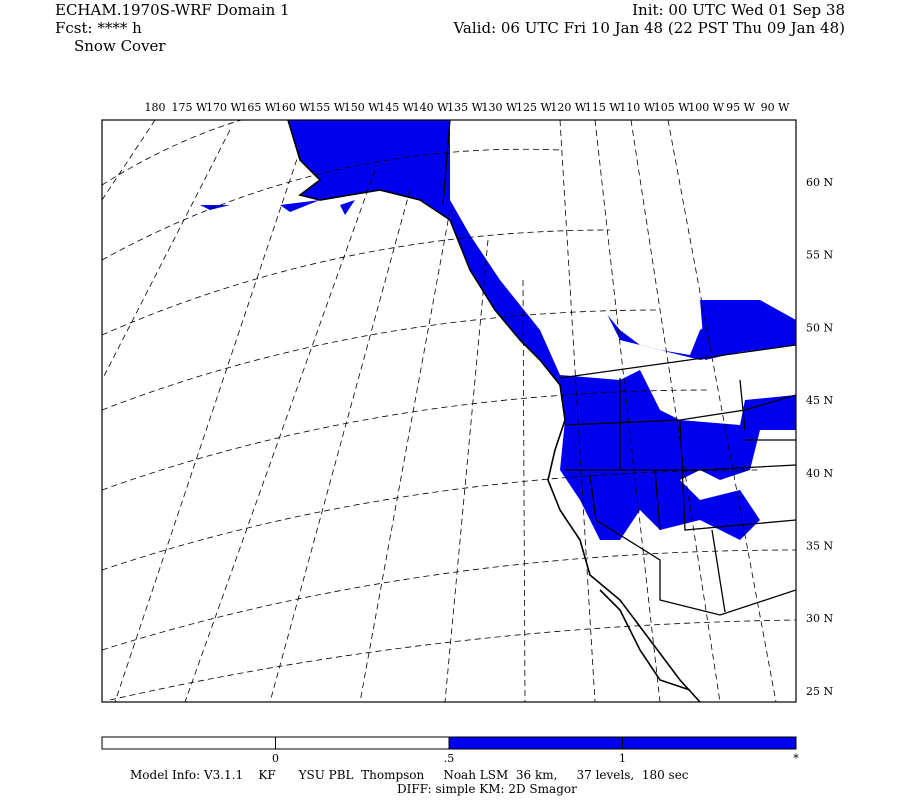 This screenshot has width=900, height=800. Describe the element at coordinates (819, 618) in the screenshot. I see `latitude-label: 30 N` at that location.